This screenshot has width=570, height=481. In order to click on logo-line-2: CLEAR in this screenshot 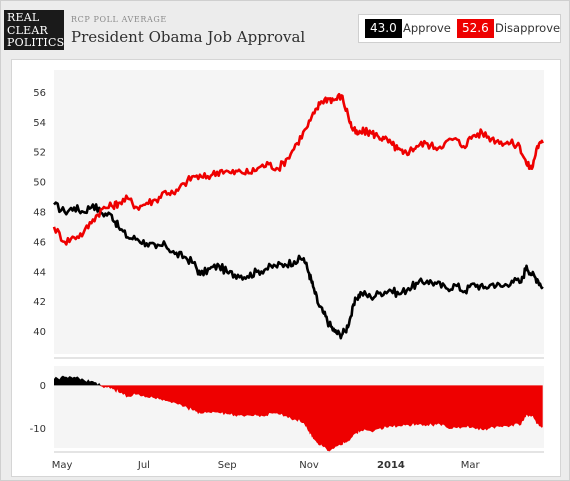, I will do `click(27, 30)`.